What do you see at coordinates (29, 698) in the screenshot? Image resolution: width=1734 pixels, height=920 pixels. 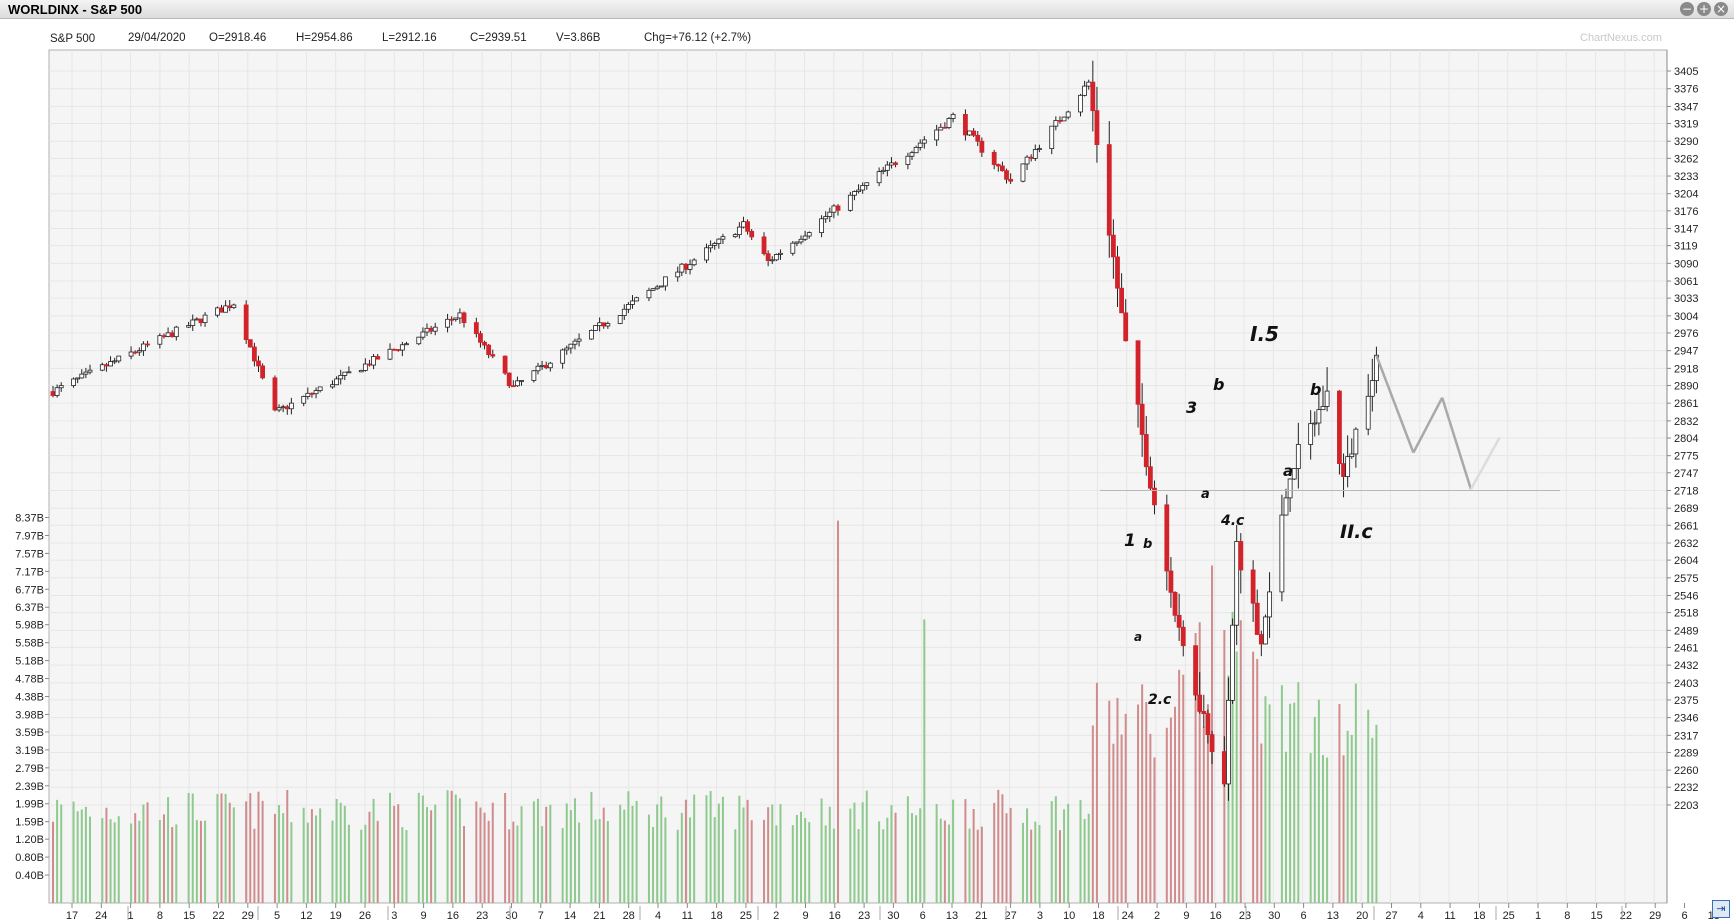 I see `volume-tick-label: 4.38B` at bounding box center [29, 698].